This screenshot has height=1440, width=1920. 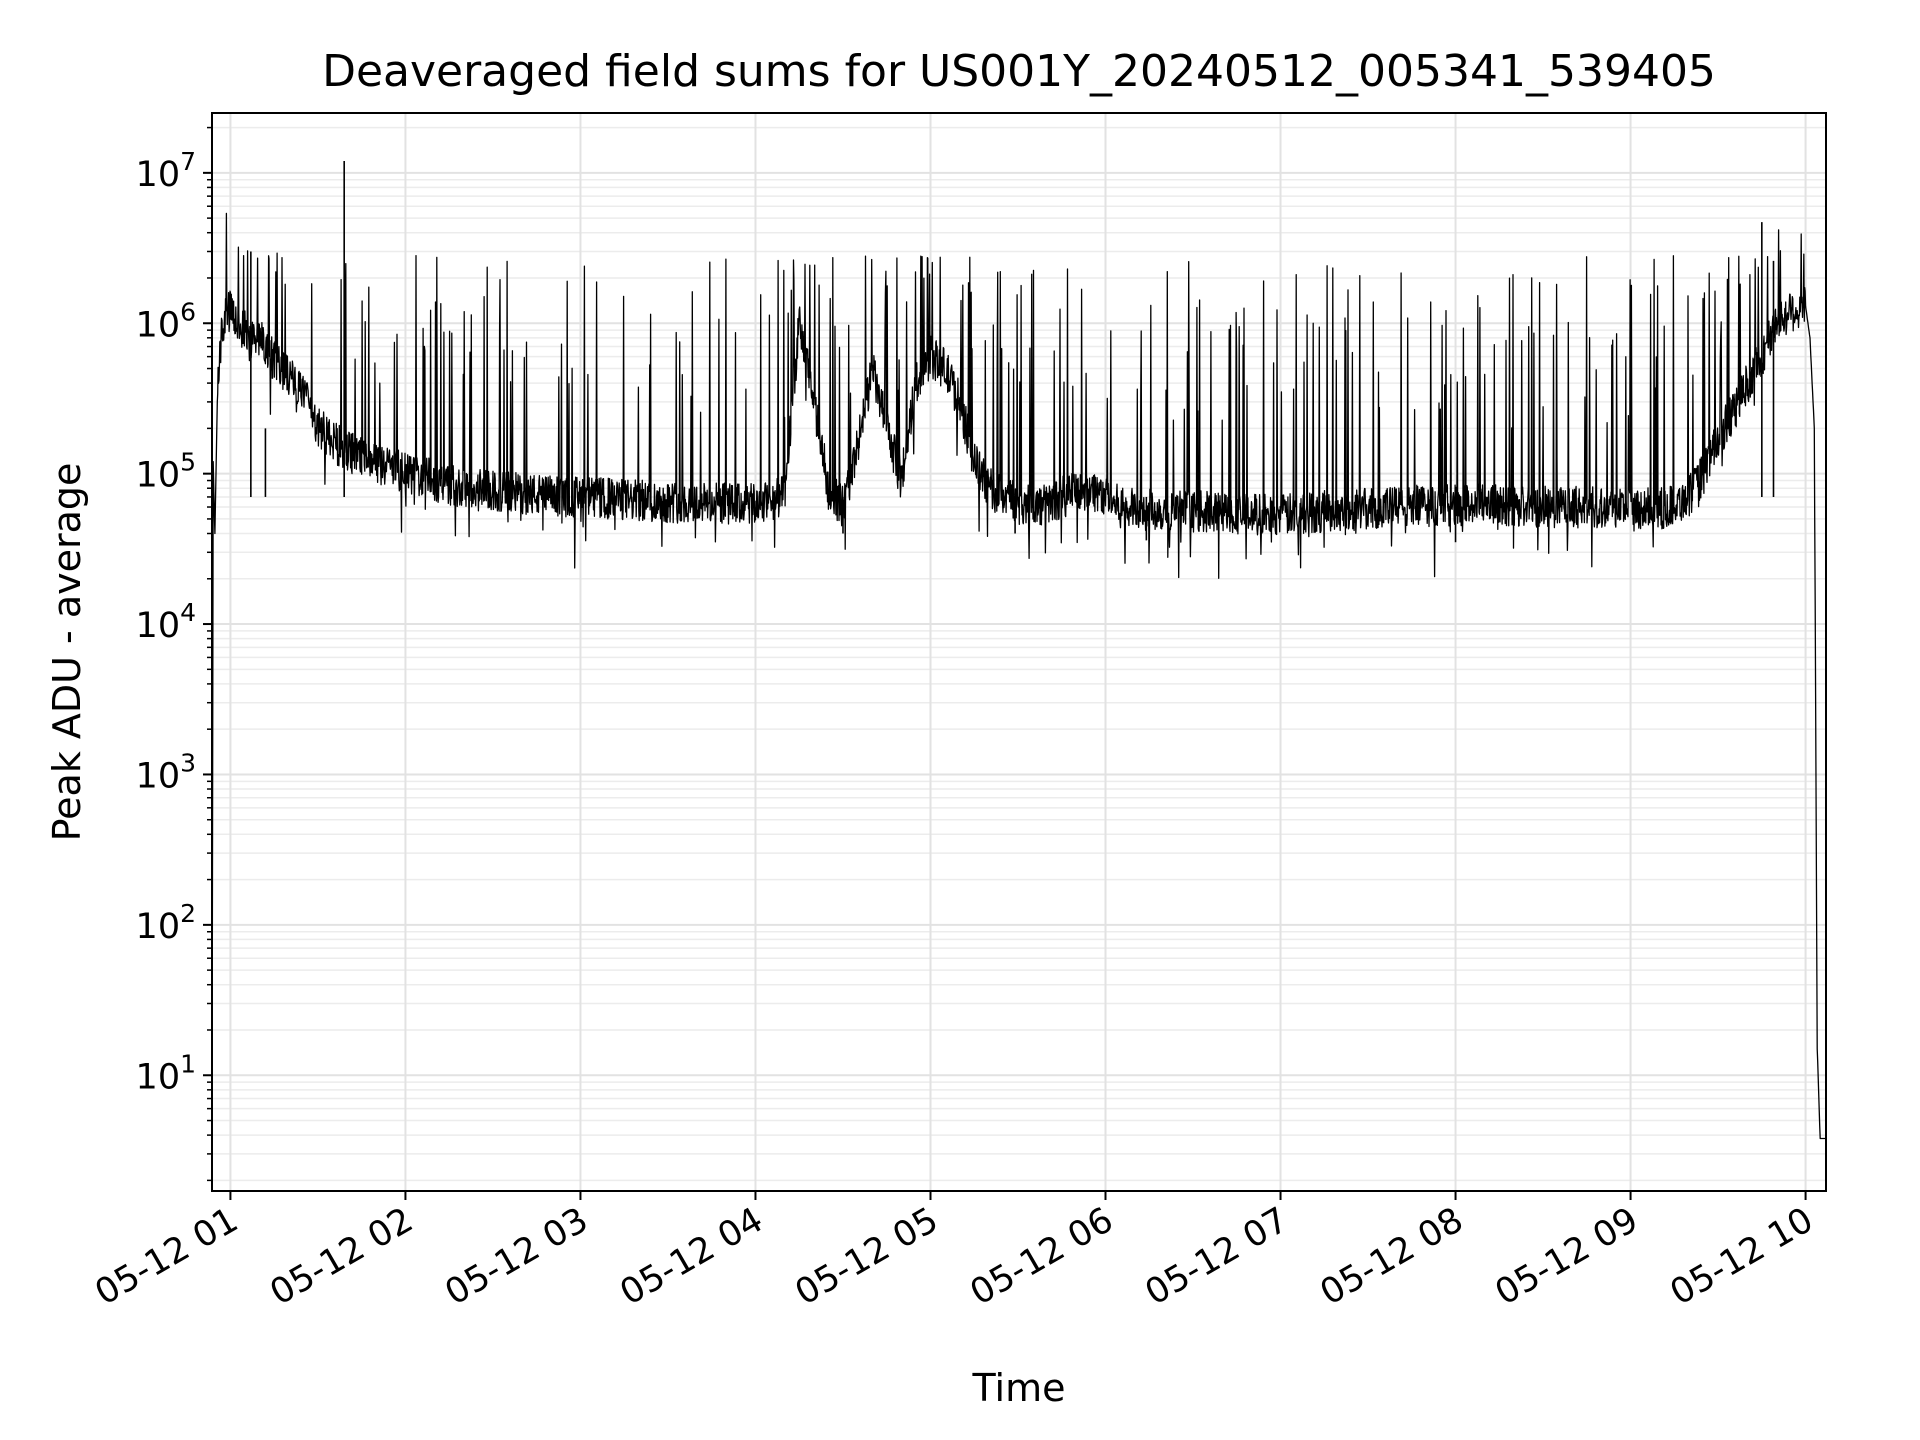 I want to click on y-tick-label: 10⁶, so click(x=166, y=321).